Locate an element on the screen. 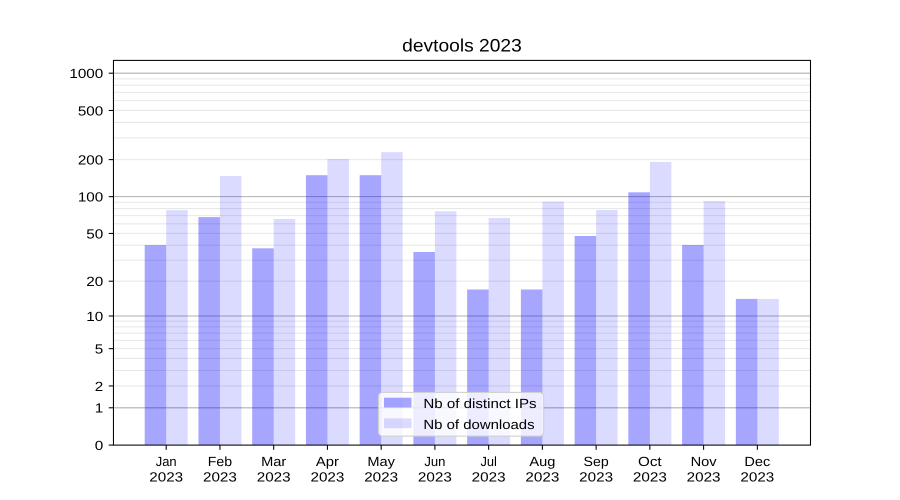 The image size is (900, 500). svg-text: 10 is located at coordinates (94, 316).